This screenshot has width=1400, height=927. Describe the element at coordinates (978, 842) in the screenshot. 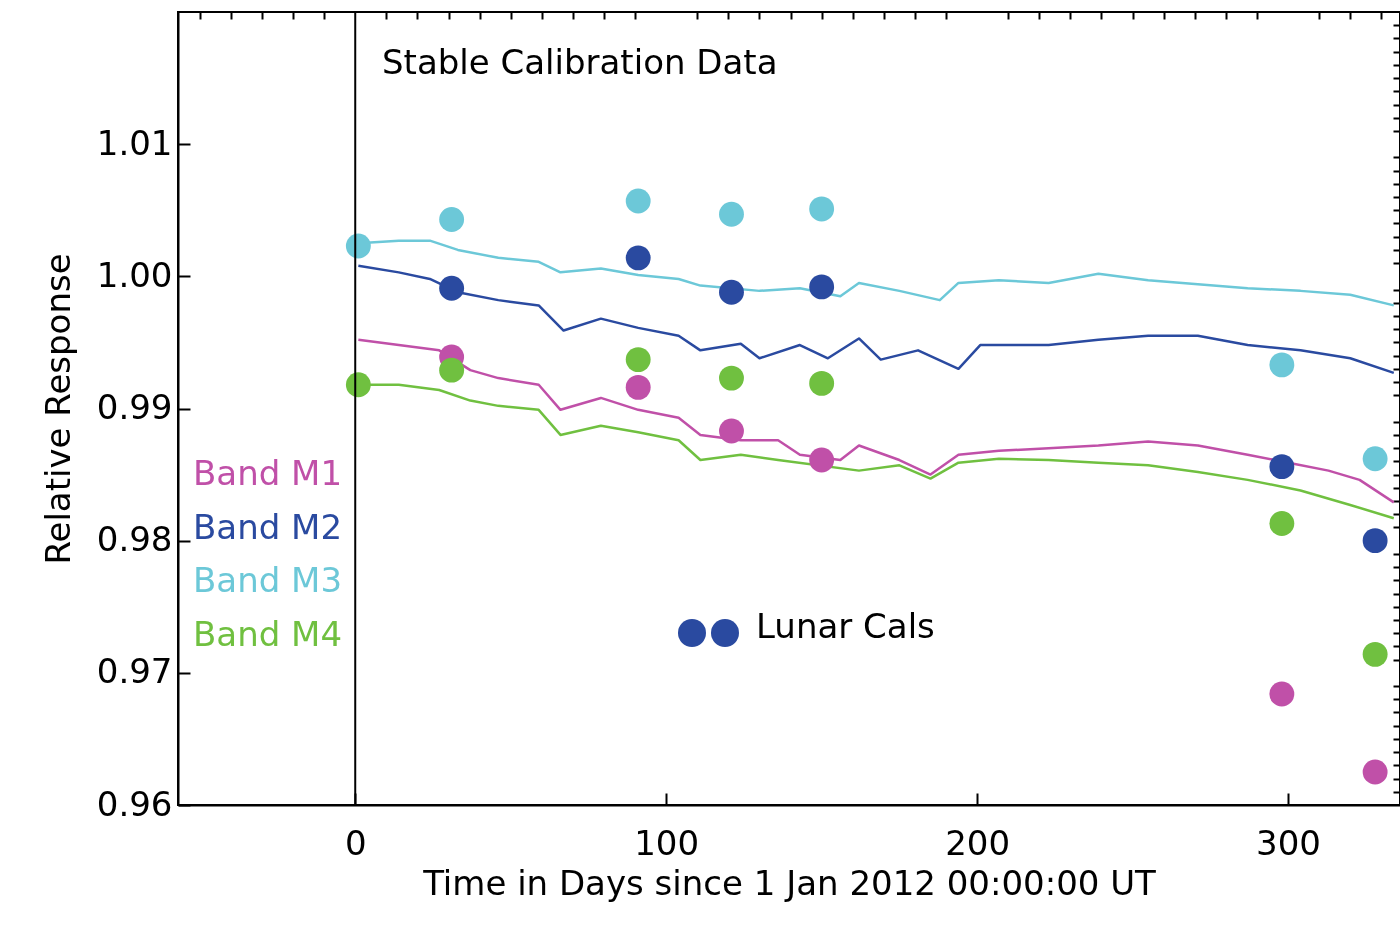

I see `x-tick-label: 200` at that location.